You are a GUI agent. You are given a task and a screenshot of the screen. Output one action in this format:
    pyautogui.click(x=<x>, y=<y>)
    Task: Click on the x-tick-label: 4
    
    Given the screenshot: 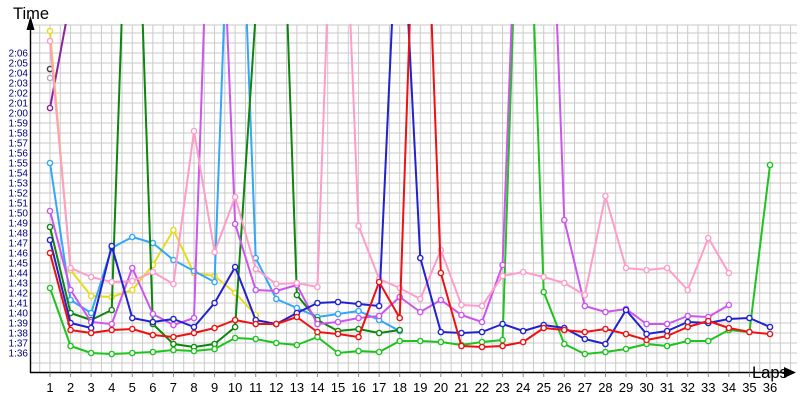 What is the action you would take?
    pyautogui.click(x=111, y=387)
    